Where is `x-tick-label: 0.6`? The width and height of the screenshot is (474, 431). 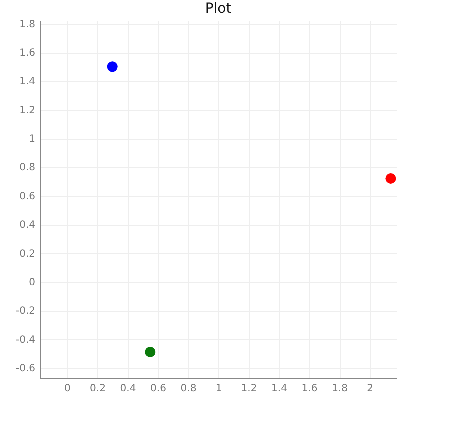 x-tick-label: 0.6 is located at coordinates (158, 389).